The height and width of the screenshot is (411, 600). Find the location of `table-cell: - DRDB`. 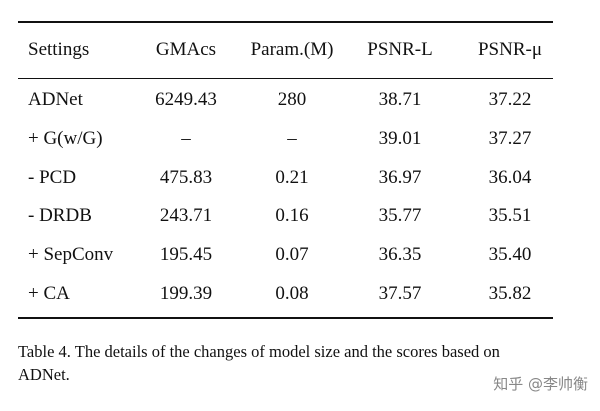

table-cell: - DRDB is located at coordinates (60, 215).